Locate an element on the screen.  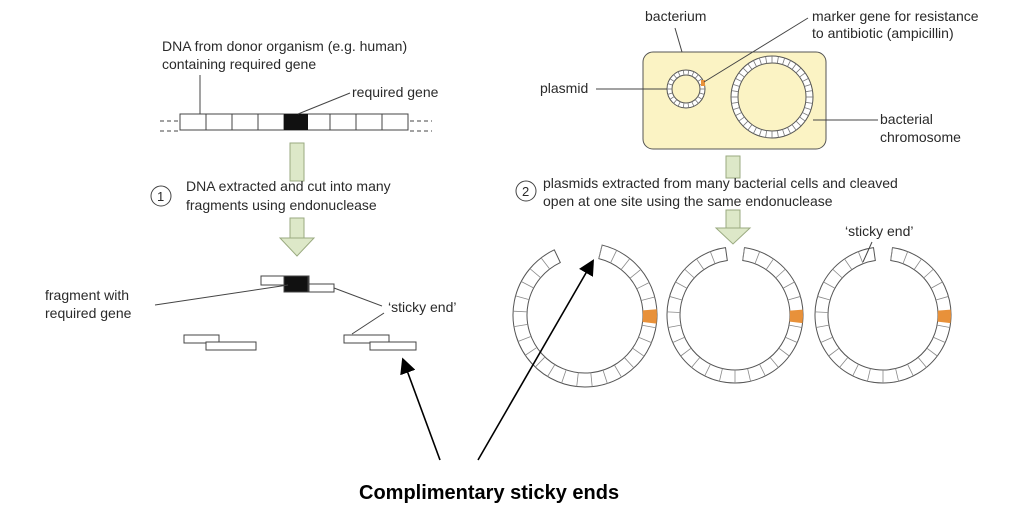
plasmid-label: plasmid is located at coordinates (564, 88).